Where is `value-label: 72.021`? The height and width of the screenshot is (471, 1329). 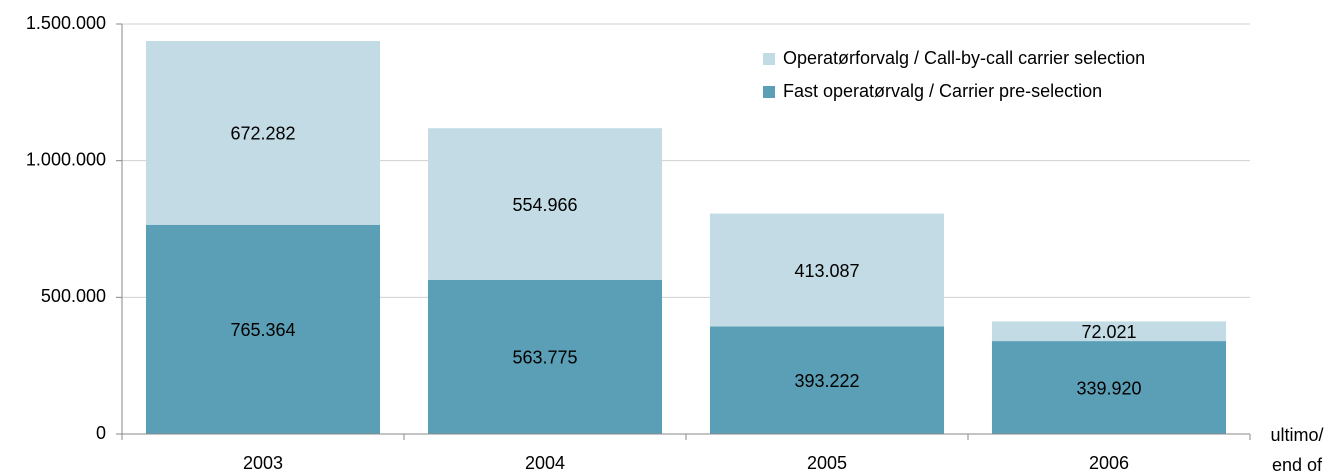
value-label: 72.021 is located at coordinates (1108, 332).